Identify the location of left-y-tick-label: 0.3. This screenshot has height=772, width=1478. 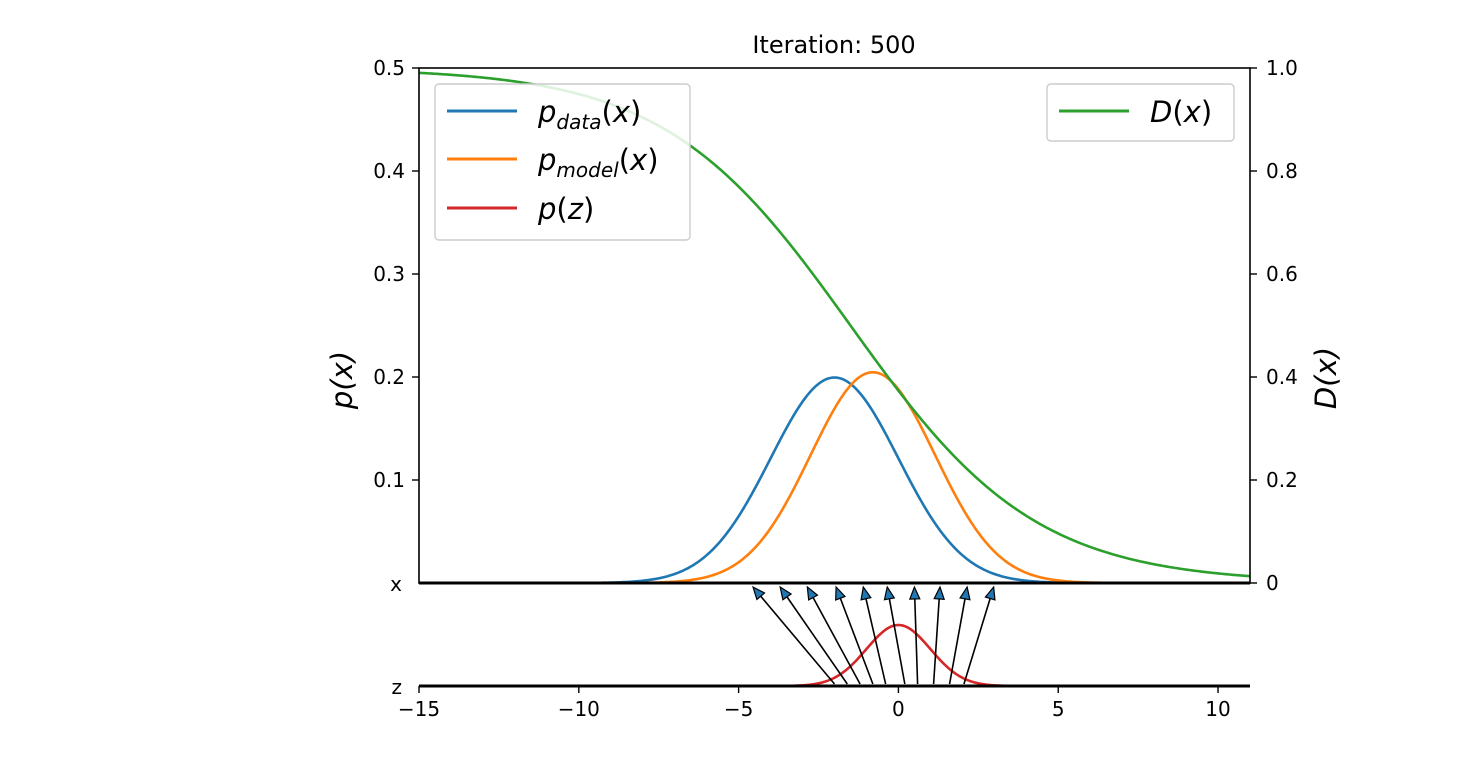
(389, 274).